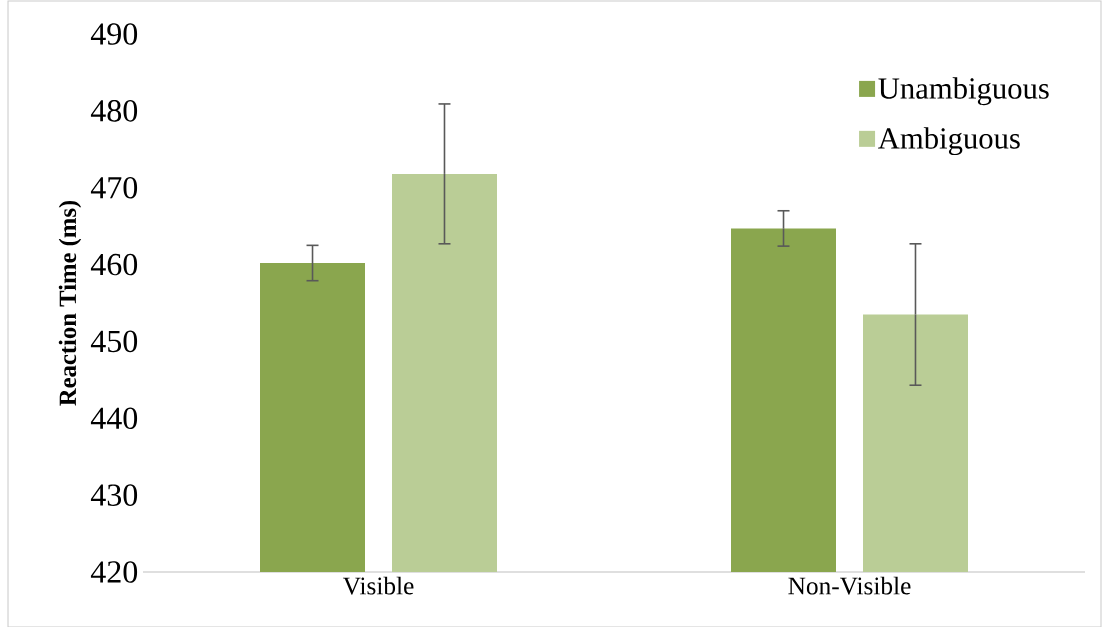 The width and height of the screenshot is (1104, 627). Describe the element at coordinates (114, 341) in the screenshot. I see `y-tick-label: 450` at that location.